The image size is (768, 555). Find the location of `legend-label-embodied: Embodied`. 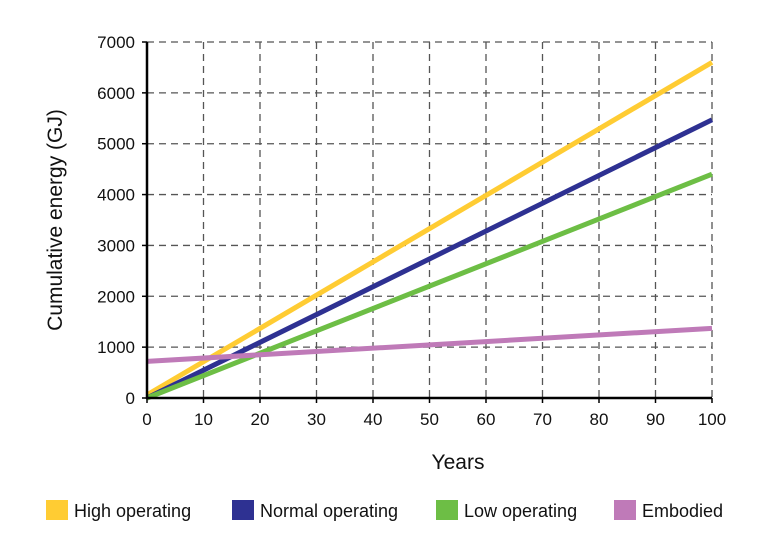

legend-label-embodied: Embodied is located at coordinates (682, 511).